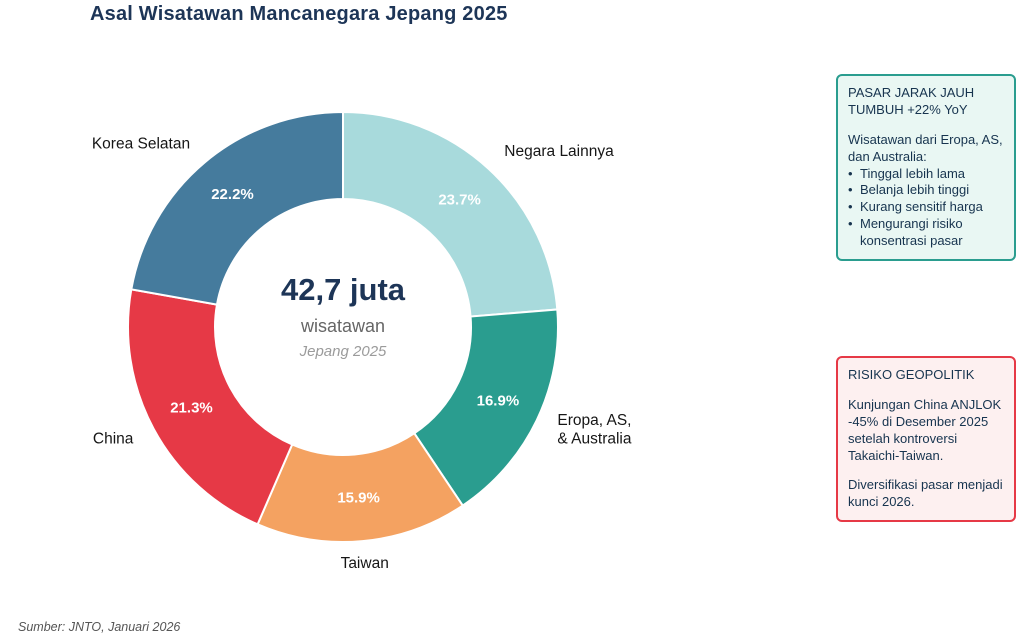  What do you see at coordinates (299, 14) in the screenshot?
I see `chart-title: Asal Wisatawan Mancanegara Jepang 2025` at bounding box center [299, 14].